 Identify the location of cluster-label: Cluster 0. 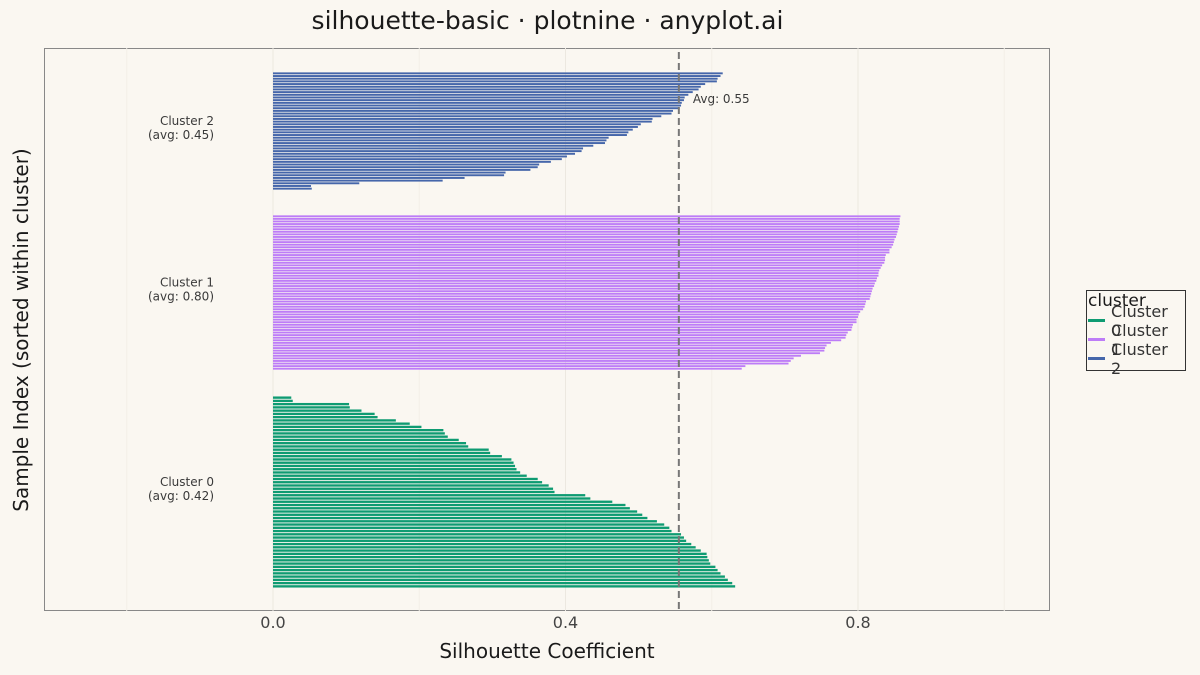
(187, 482).